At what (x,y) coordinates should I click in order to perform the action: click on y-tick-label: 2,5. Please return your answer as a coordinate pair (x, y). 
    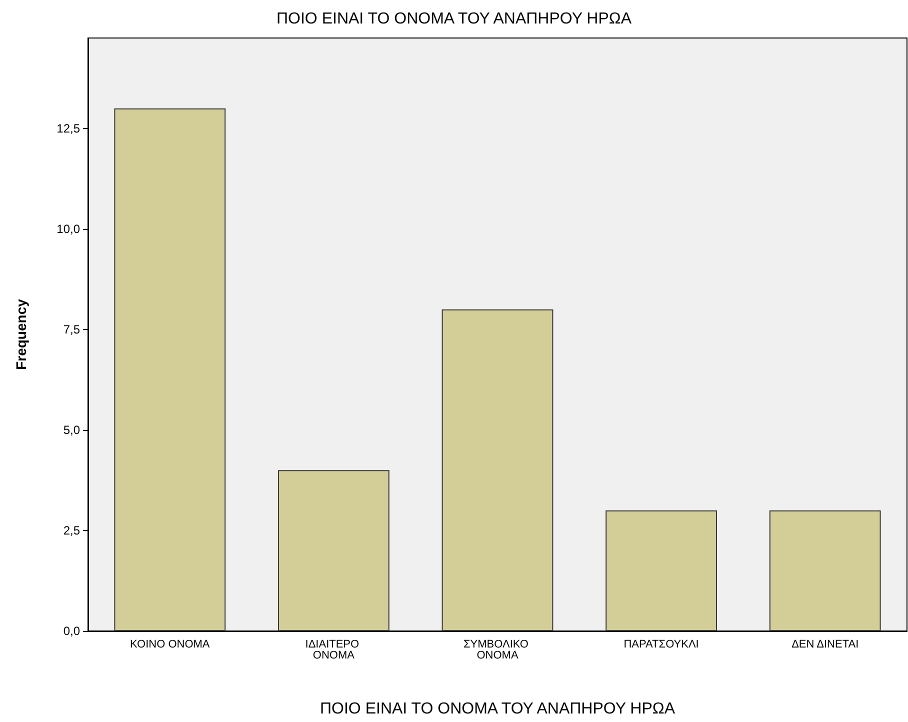
    Looking at the image, I should click on (71, 530).